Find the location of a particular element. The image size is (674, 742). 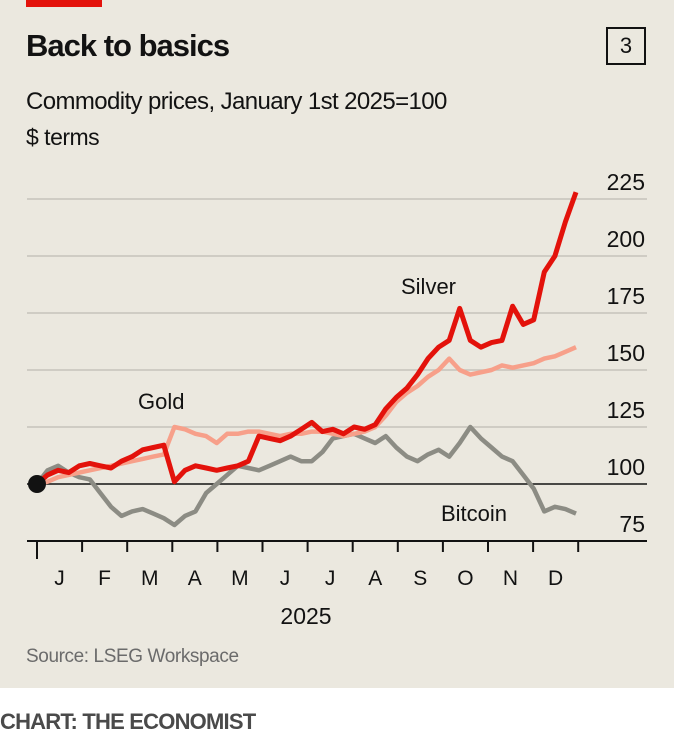

x-axis-label: 2025 is located at coordinates (305, 616).